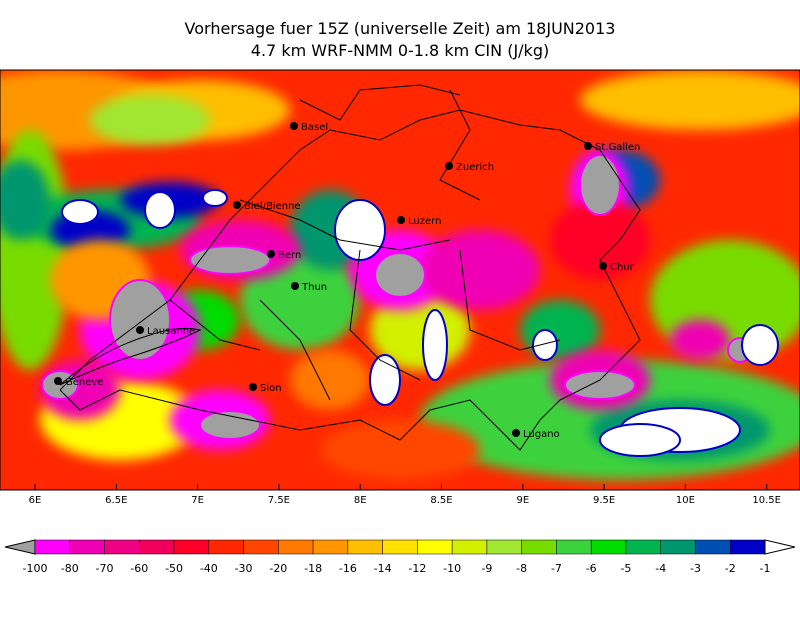 This screenshot has width=800, height=618. I want to click on city-label: Lugano, so click(541, 434).